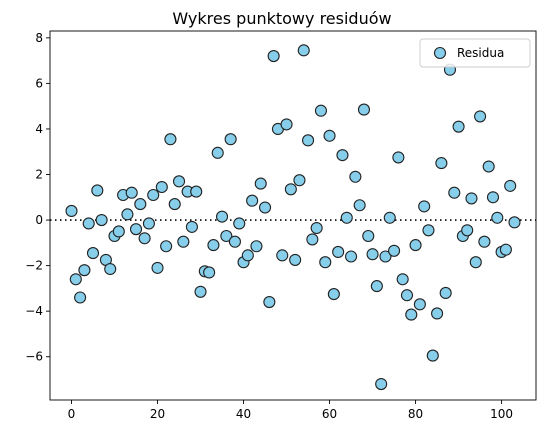  What do you see at coordinates (39, 83) in the screenshot?
I see `y-tick-label: 6` at bounding box center [39, 83].